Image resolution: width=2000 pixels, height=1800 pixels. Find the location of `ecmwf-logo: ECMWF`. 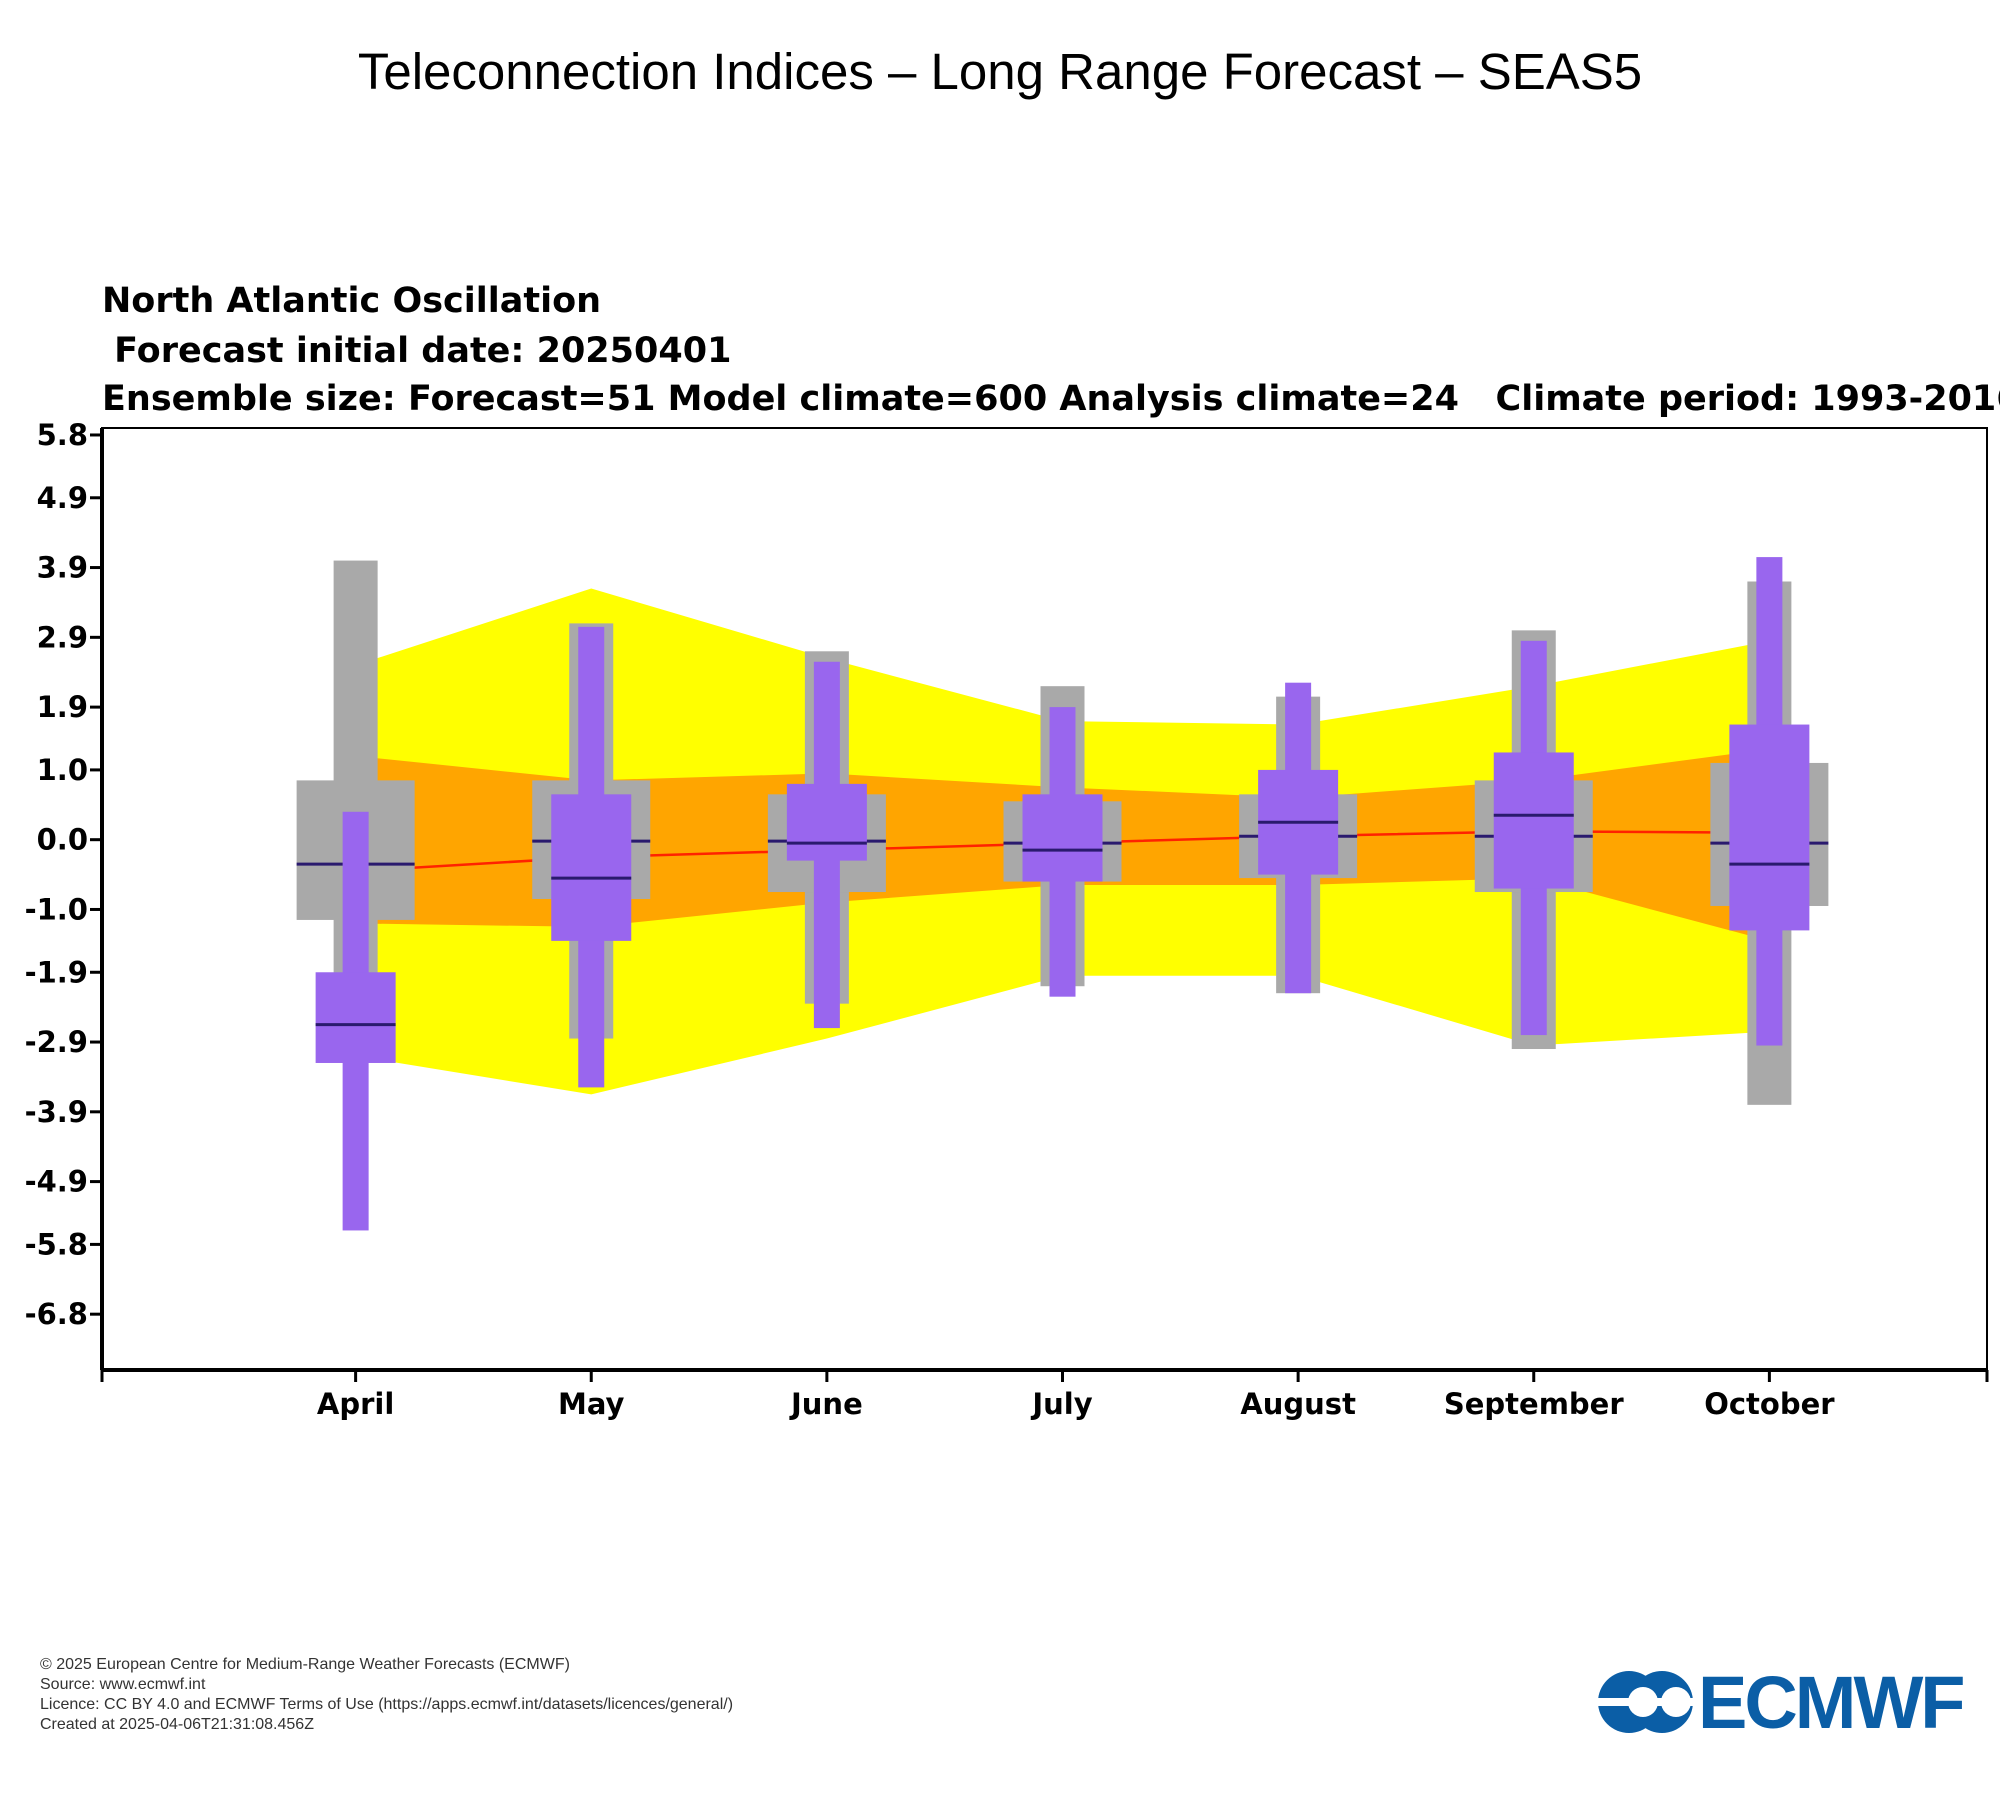

ecmwf-logo: ECMWF is located at coordinates (1786, 1702).